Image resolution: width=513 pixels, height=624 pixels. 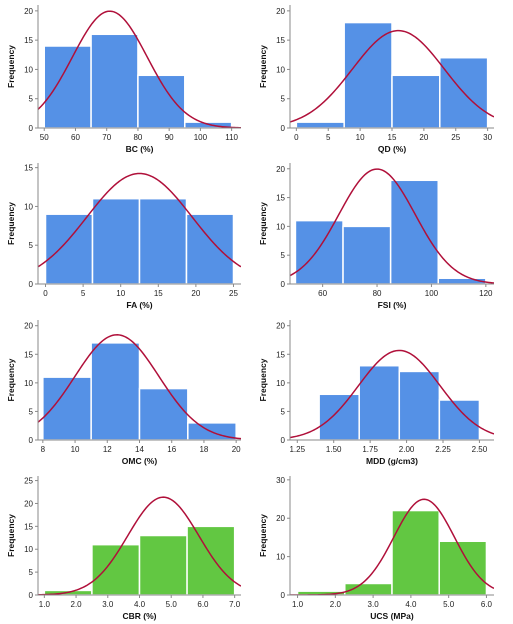 I want to click on histogram-bc: 0 5 10 15 20 50 60 70 80 90 100 110 BC (%) Frequency, so click(x=123, y=79).